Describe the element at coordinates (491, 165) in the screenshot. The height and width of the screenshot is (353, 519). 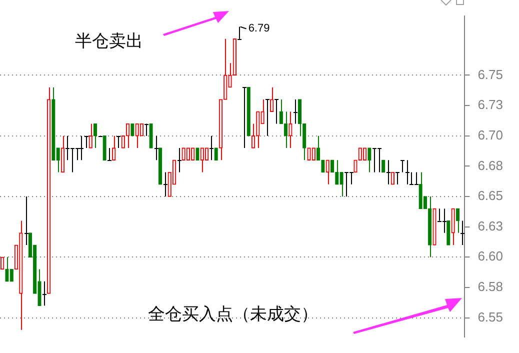
I see `y-tick-label: 6.68` at that location.